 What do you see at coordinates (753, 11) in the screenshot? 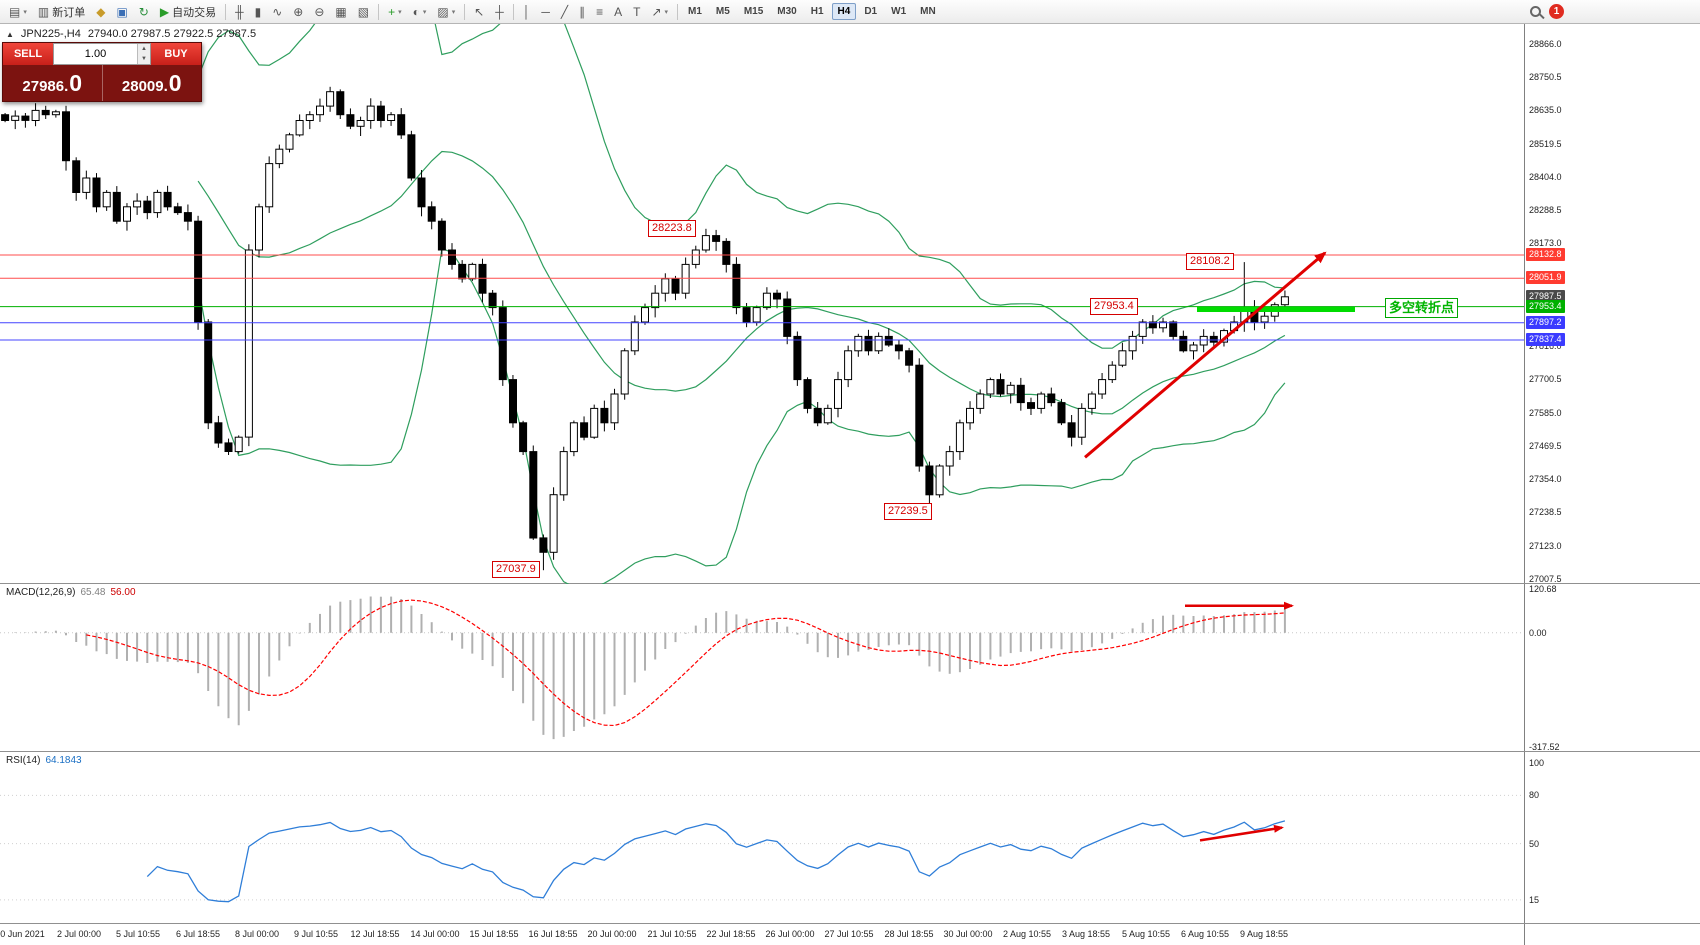
I see `timeframe-m15-button: M15` at bounding box center [753, 11].